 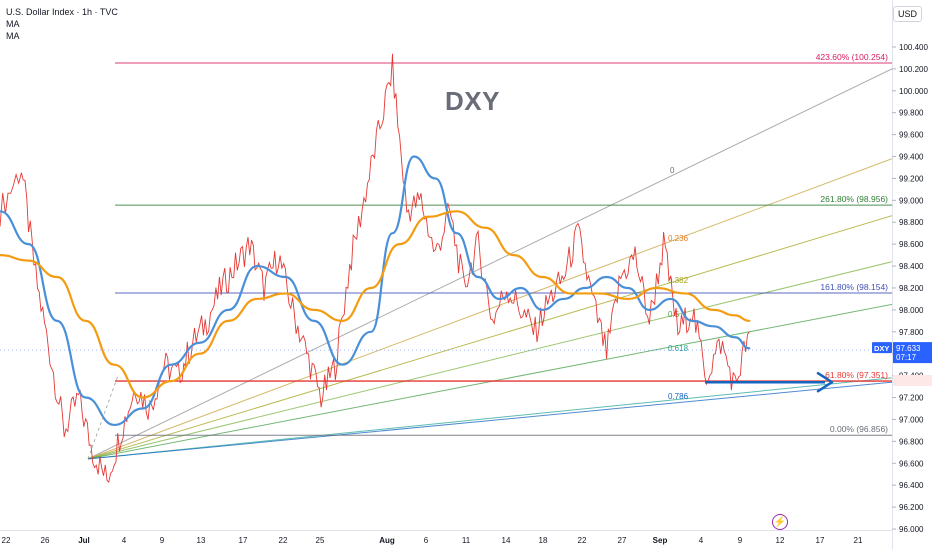 I want to click on fib-level-label: 0.00% (96.856), so click(x=859, y=429).